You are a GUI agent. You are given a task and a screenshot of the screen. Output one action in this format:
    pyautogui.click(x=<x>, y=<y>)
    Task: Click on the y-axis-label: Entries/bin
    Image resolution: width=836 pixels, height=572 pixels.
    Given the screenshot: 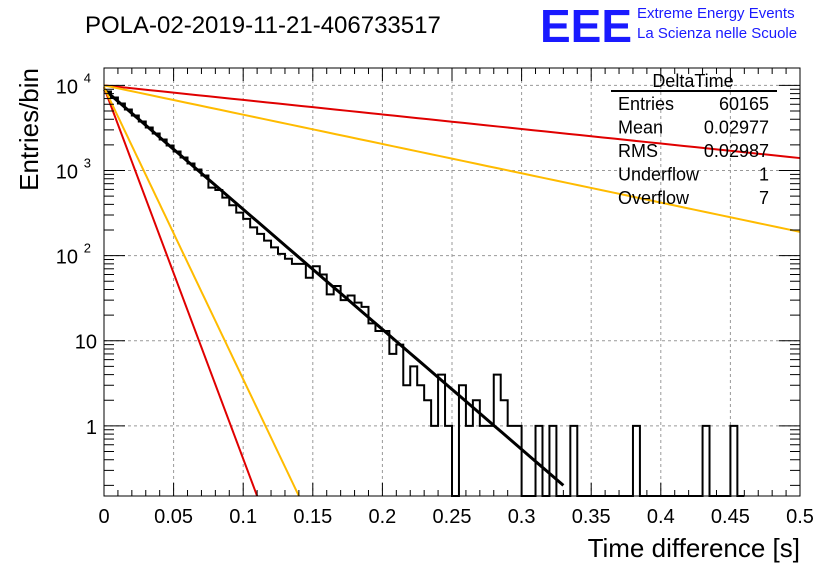 What is the action you would take?
    pyautogui.click(x=29, y=129)
    